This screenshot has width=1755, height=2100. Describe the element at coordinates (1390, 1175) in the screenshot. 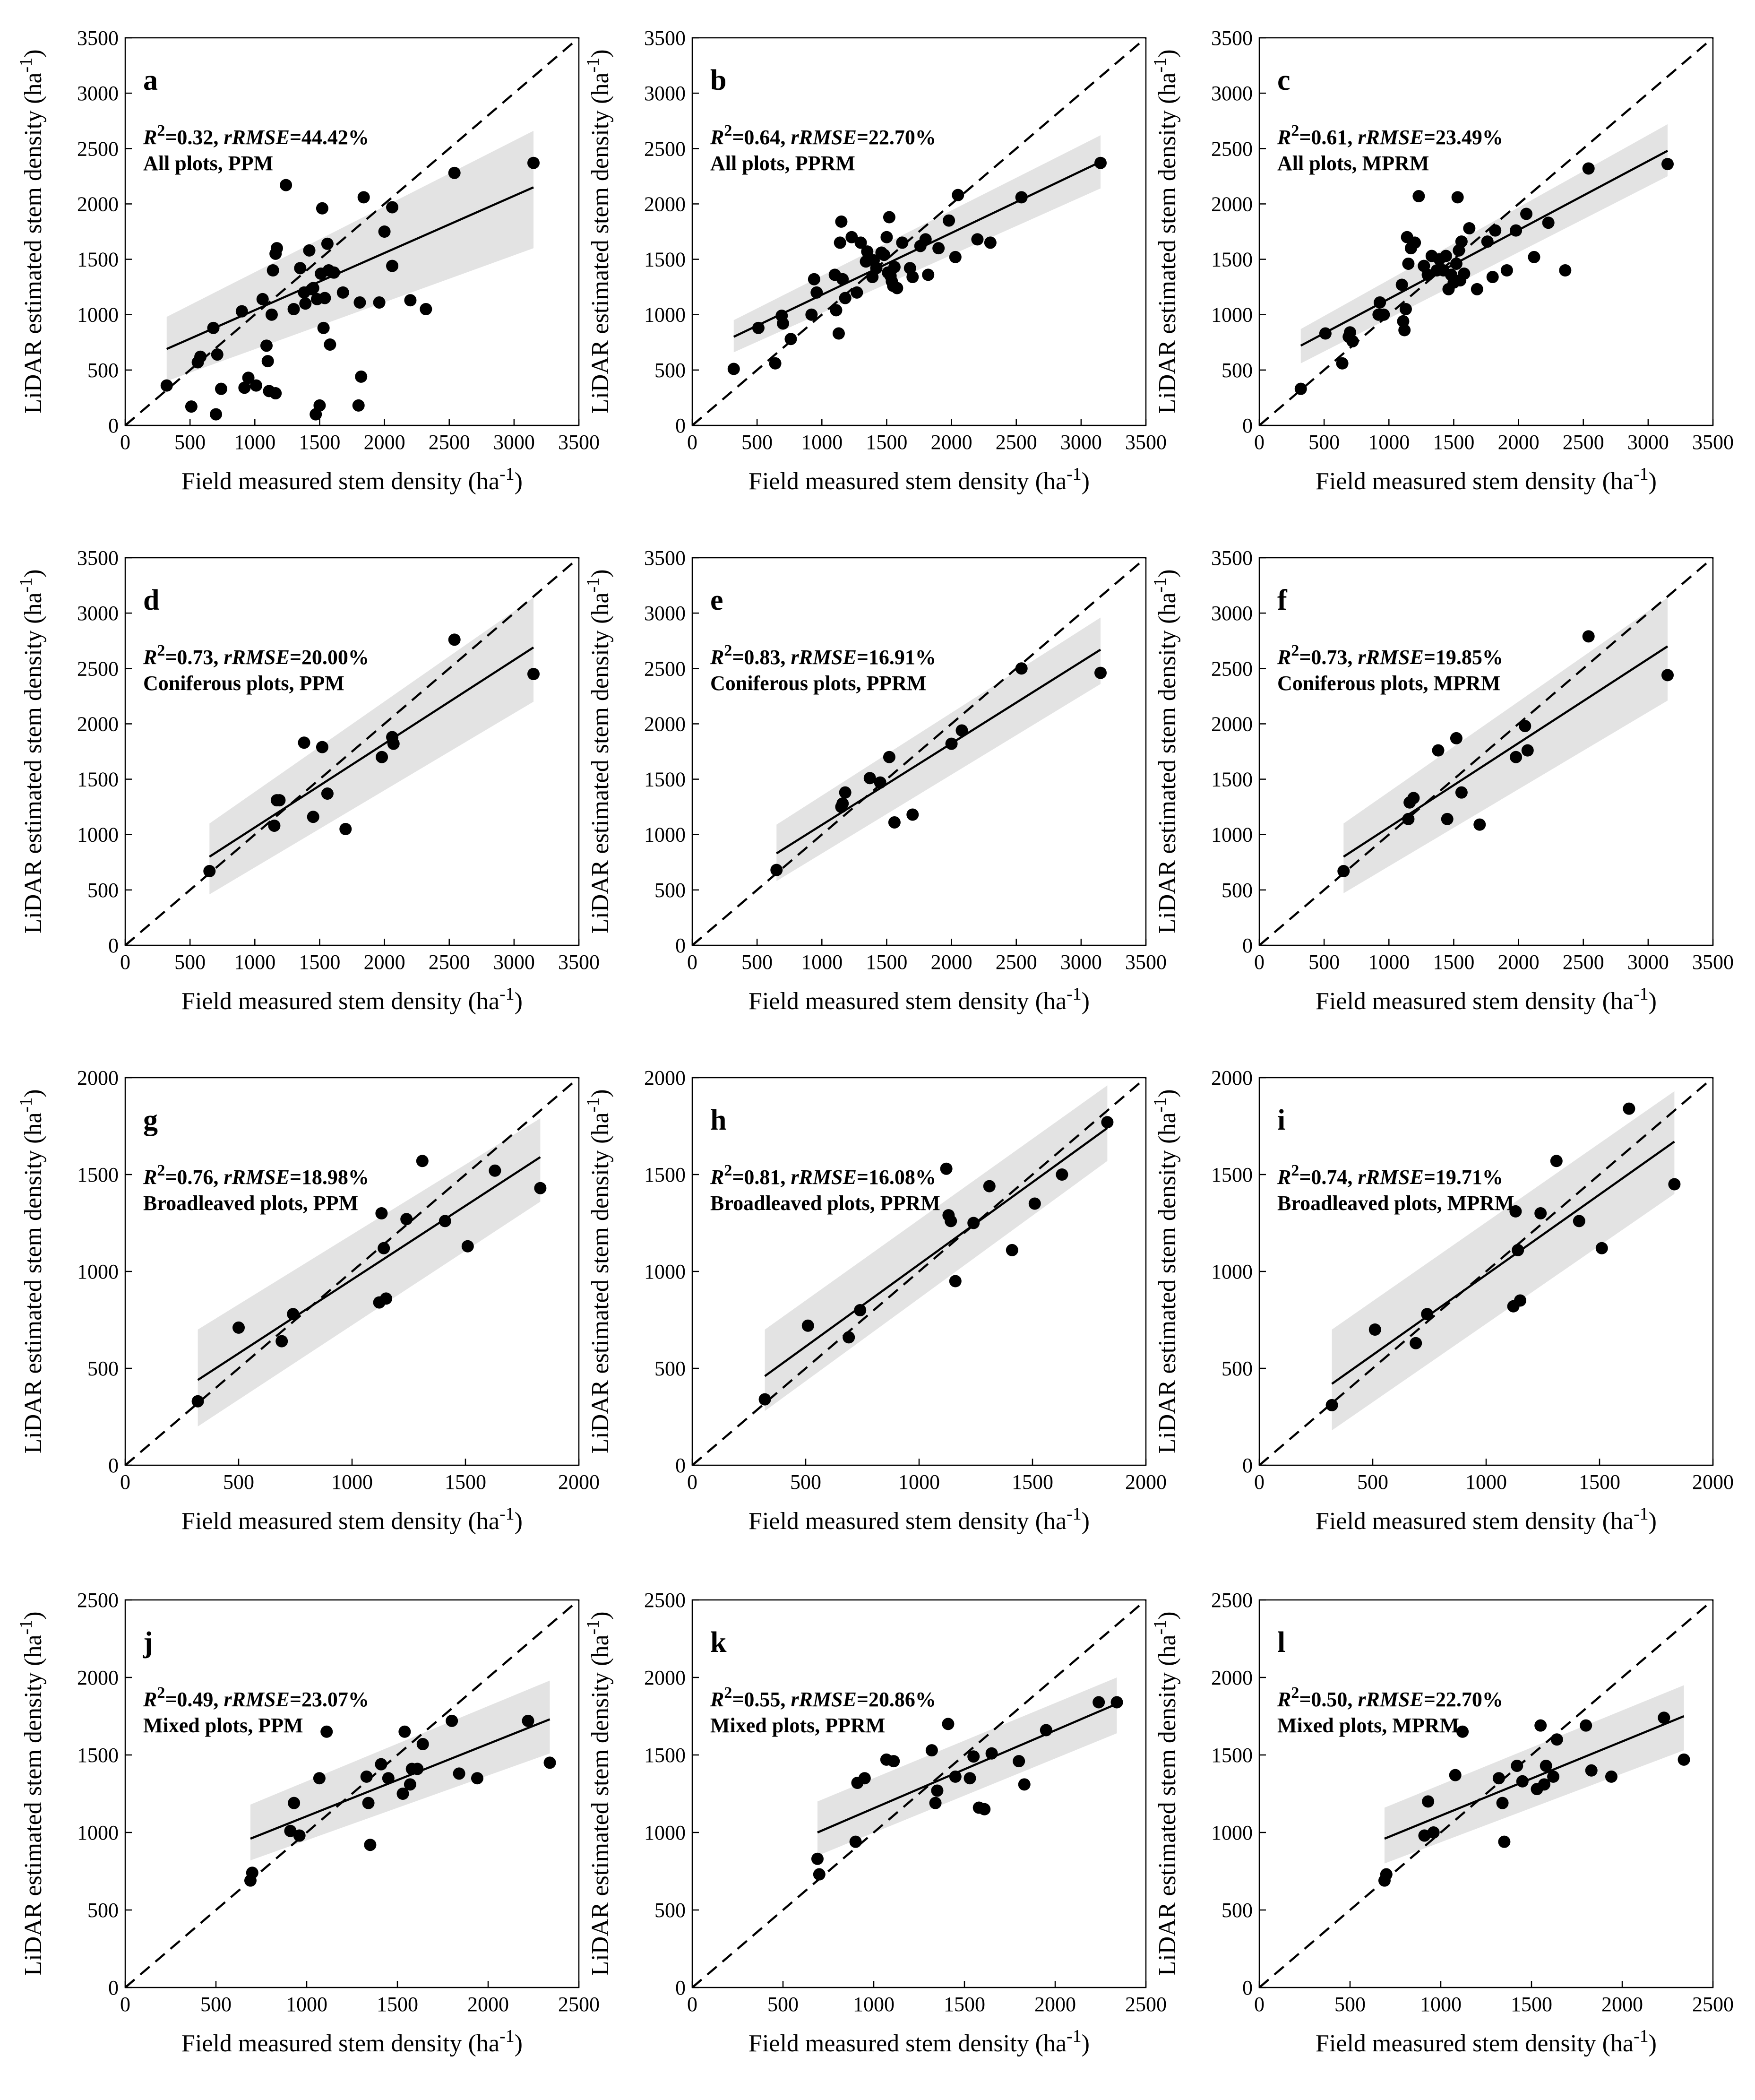

I see `stats-annotation: R2=0.74, rRMSE=19.71%` at that location.